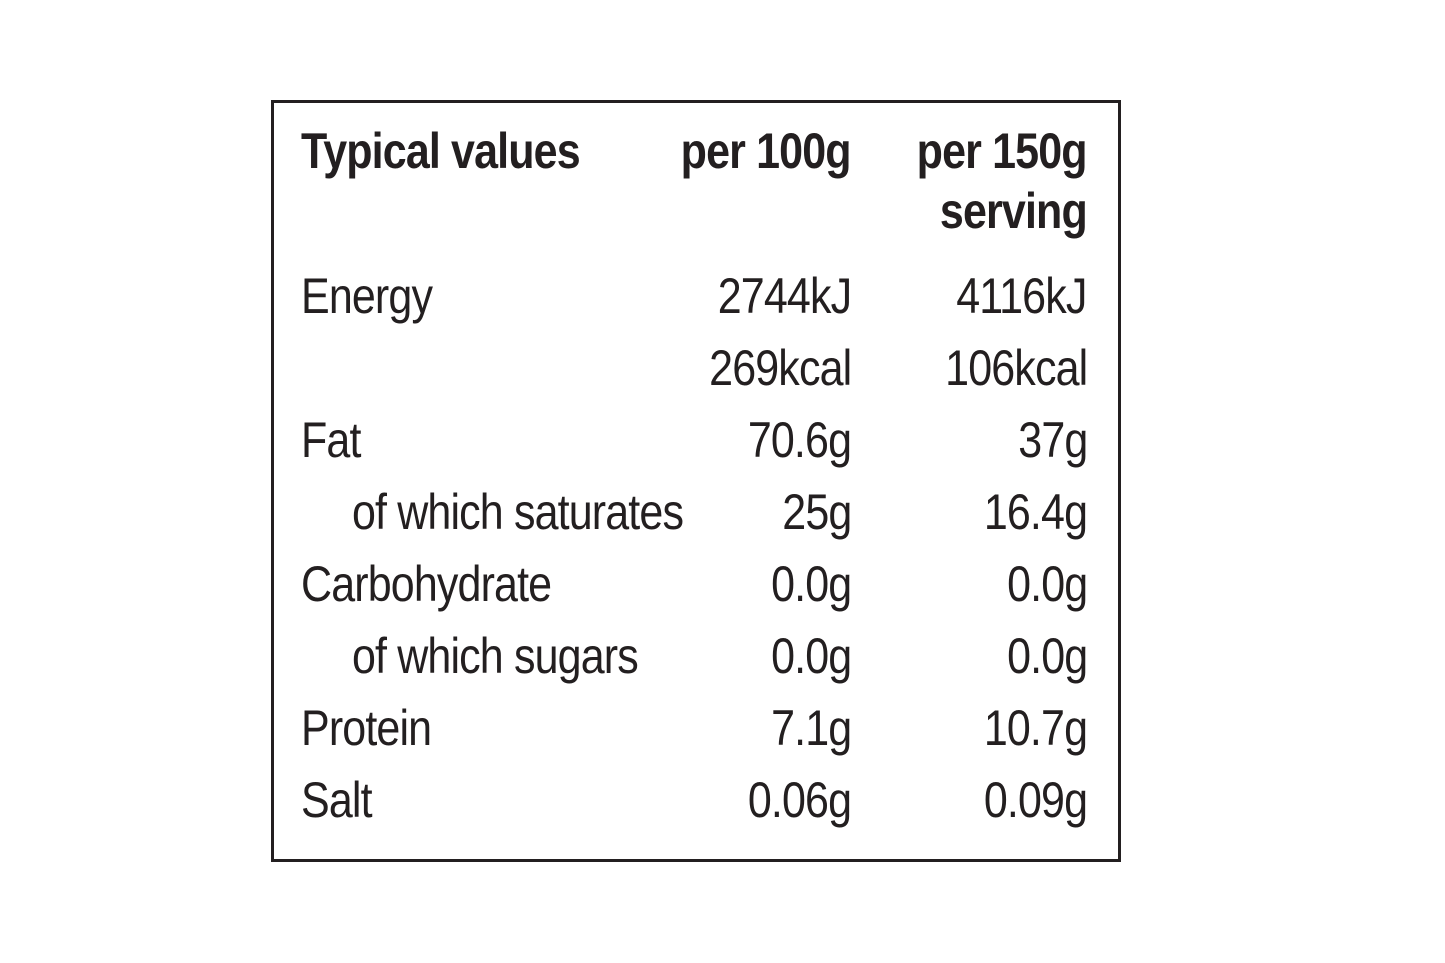 The width and height of the screenshot is (1445, 963). Describe the element at coordinates (366, 728) in the screenshot. I see `row-label-protein: Protein` at that location.